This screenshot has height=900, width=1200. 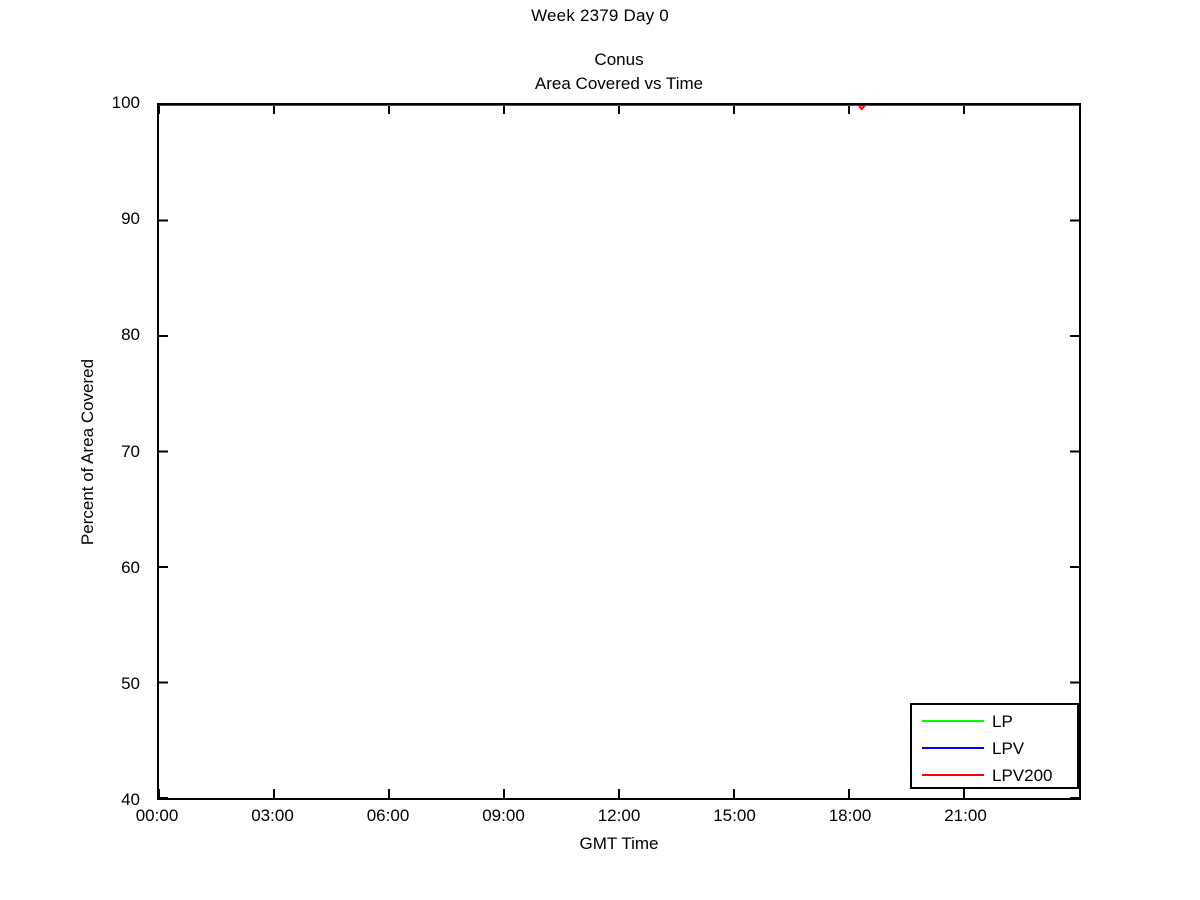 I want to click on legend-label: LP, so click(x=1002, y=721).